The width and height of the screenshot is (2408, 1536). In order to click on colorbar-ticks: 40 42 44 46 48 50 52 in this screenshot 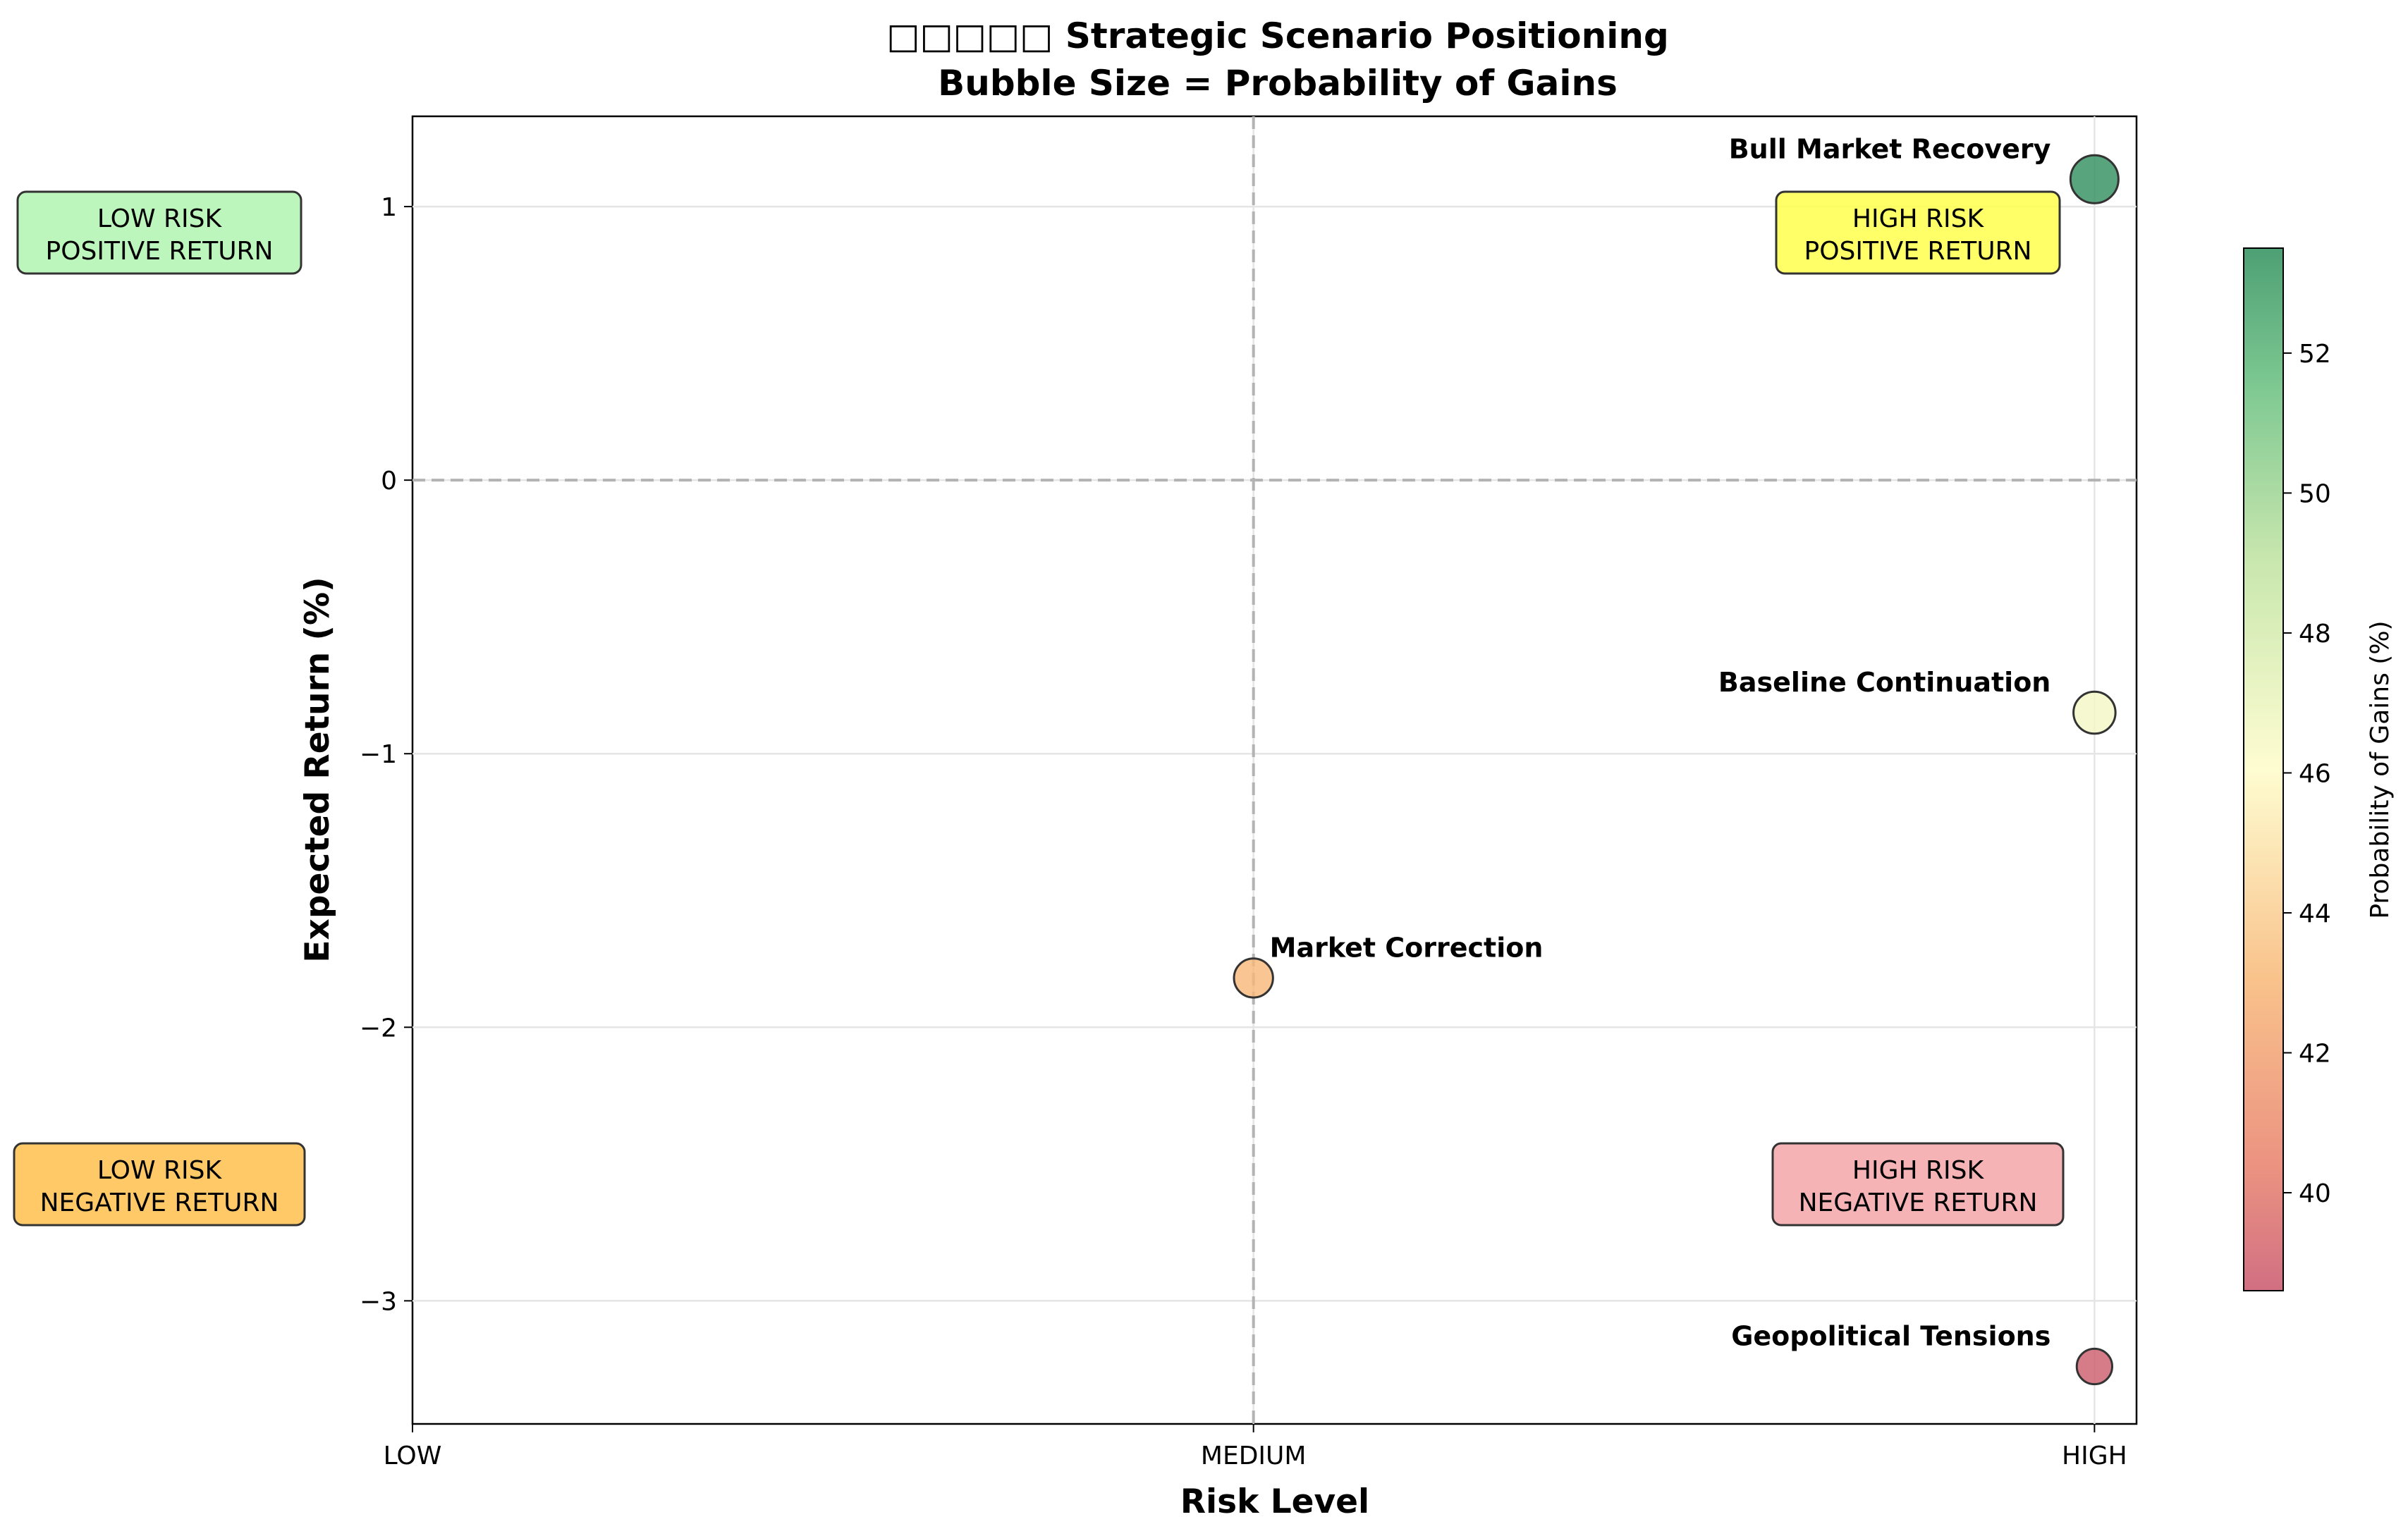, I will do `click(2307, 774)`.